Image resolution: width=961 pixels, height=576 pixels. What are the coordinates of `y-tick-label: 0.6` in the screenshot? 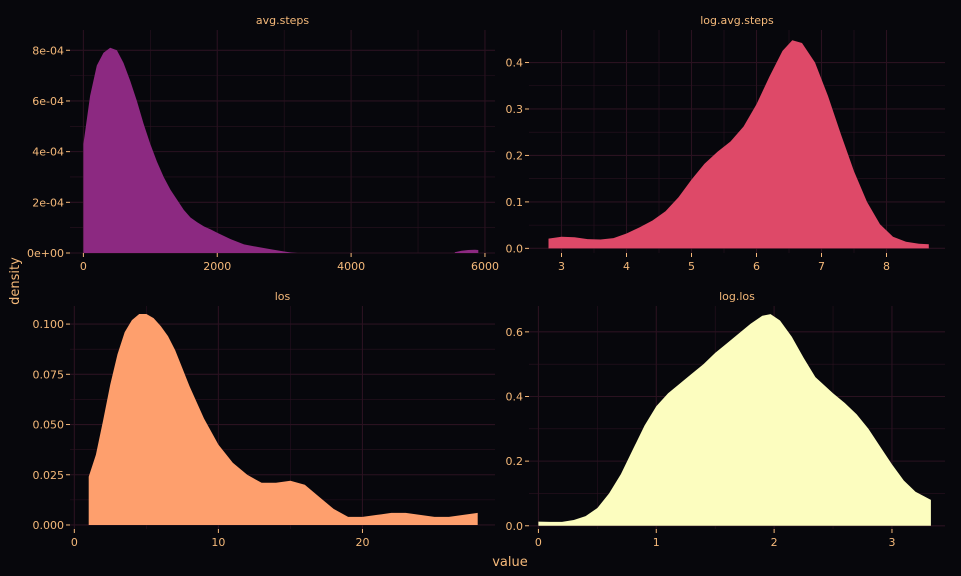 It's located at (515, 332).